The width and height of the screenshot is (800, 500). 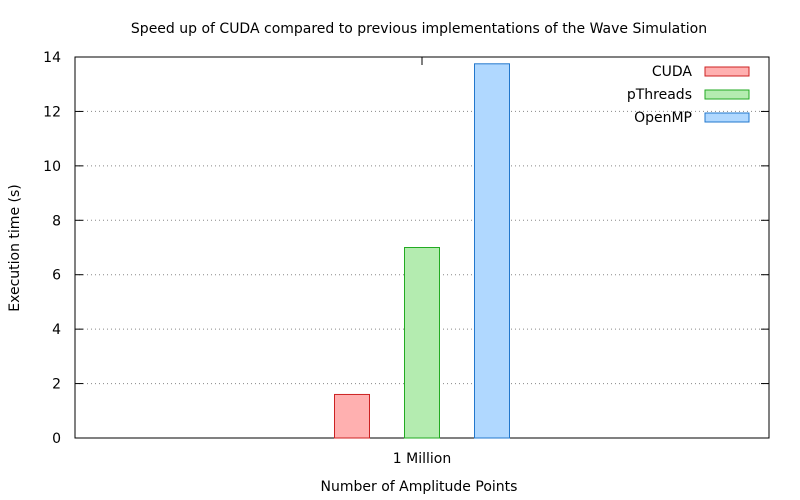 I want to click on y-tick-label: 8, so click(x=56, y=221).